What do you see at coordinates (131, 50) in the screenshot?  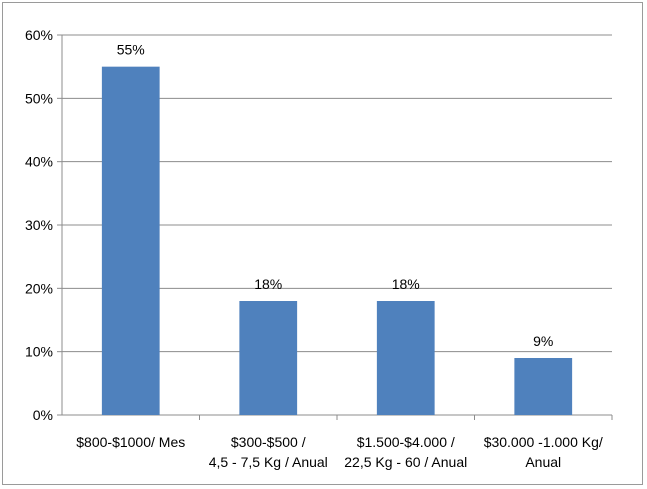 I see `data-label: 55%` at bounding box center [131, 50].